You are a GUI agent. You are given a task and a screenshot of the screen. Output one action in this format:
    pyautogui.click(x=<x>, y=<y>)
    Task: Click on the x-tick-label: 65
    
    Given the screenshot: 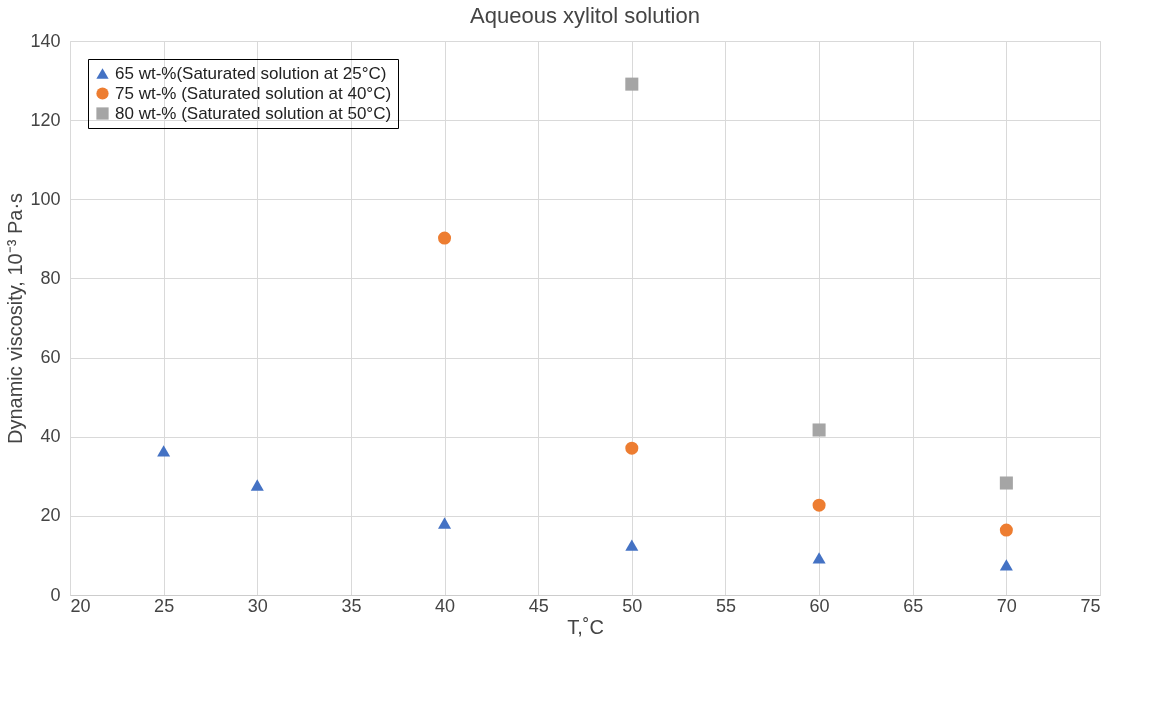 What is the action you would take?
    pyautogui.click(x=913, y=605)
    